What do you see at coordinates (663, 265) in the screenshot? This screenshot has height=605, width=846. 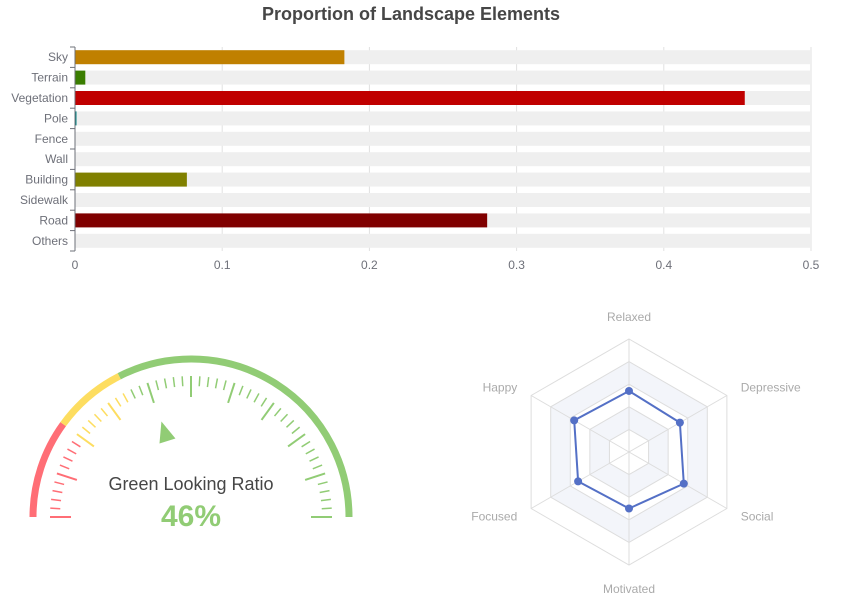 I see `x-tick-label: 0.4` at bounding box center [663, 265].